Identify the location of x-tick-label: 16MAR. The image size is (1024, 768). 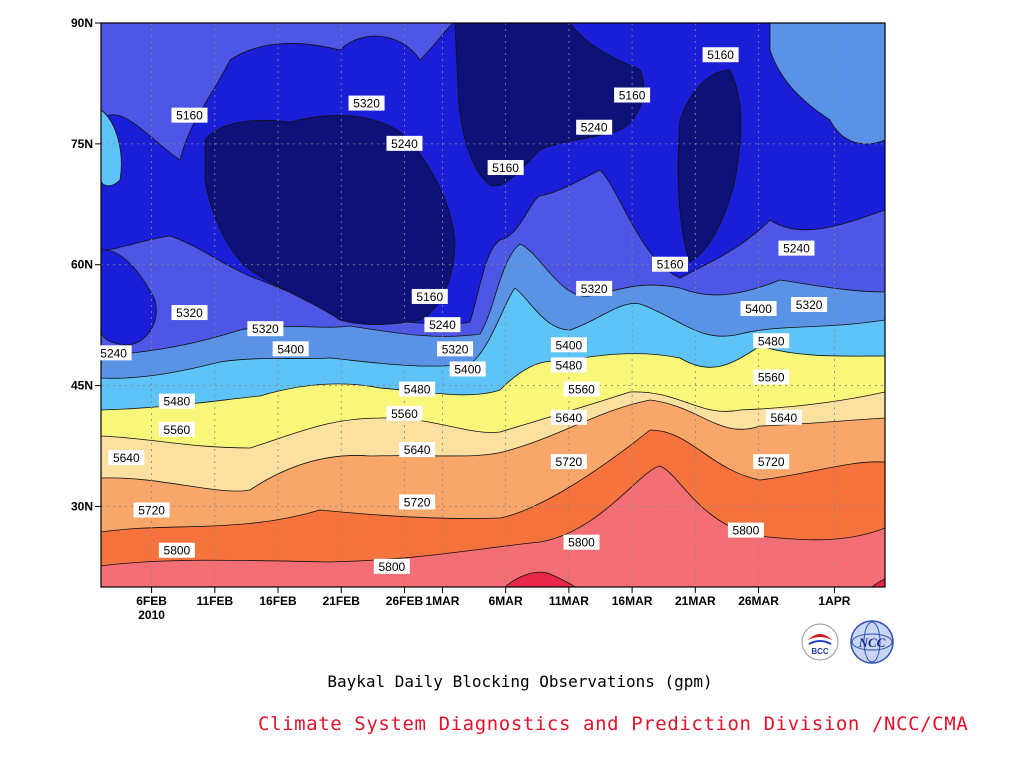
(632, 601).